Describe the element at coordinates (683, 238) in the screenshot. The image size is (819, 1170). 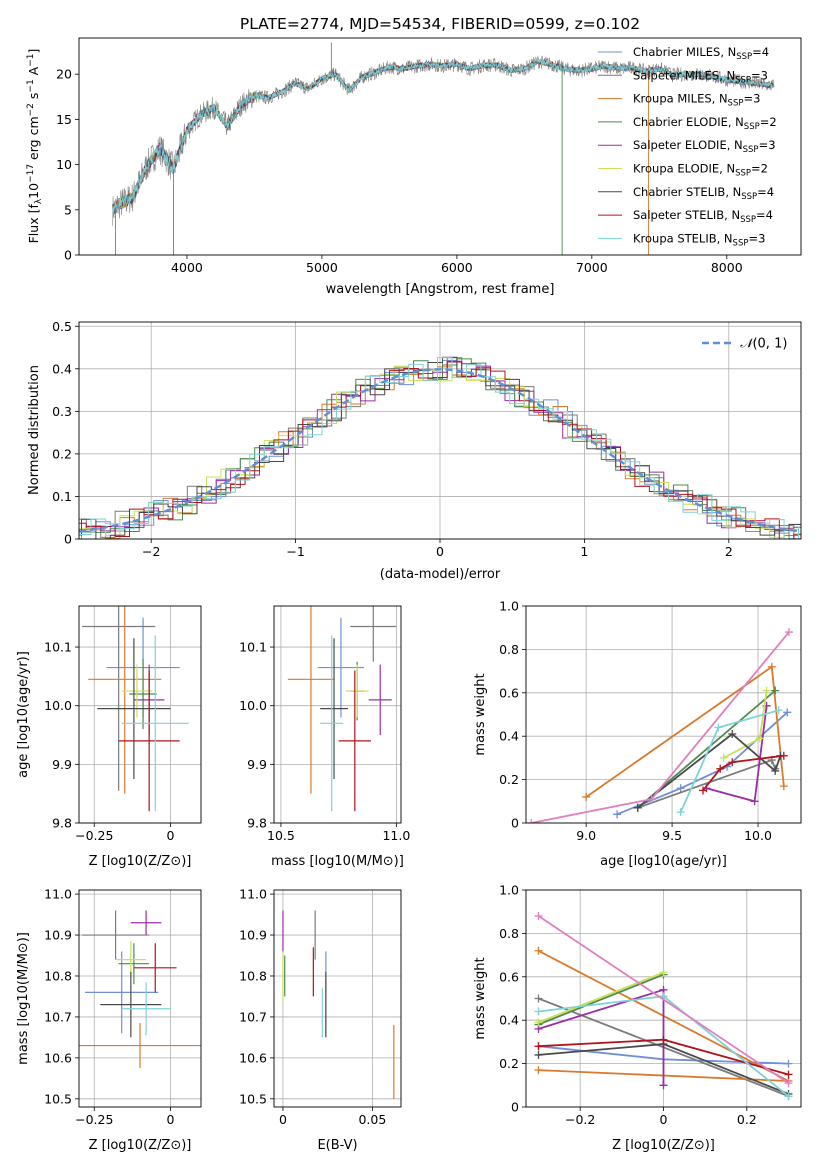
I see `legend-label-main: Kroupa STELIB, N` at that location.